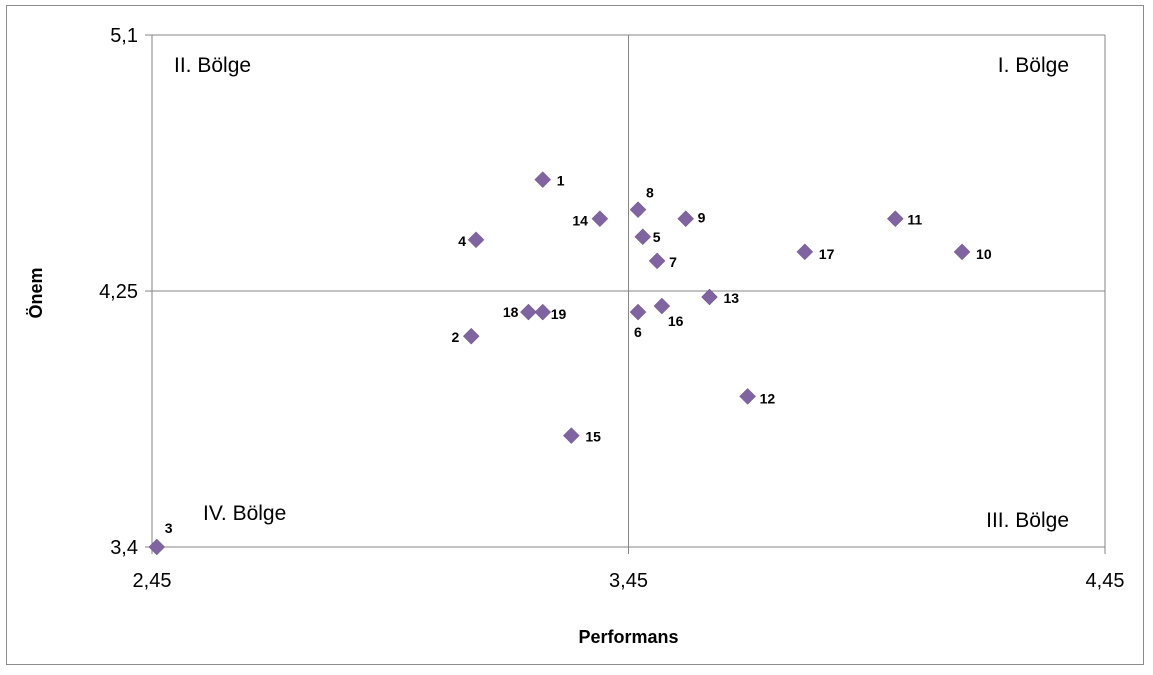 The image size is (1153, 675). Describe the element at coordinates (561, 181) in the screenshot. I see `data-point-label: 1` at that location.